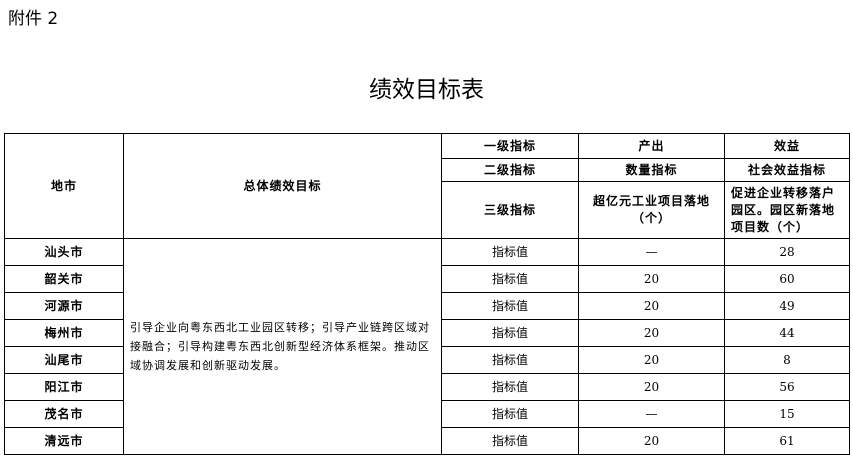 Image resolution: width=853 pixels, height=457 pixels. What do you see at coordinates (787, 146) in the screenshot?
I see `header-benefit: 效益` at bounding box center [787, 146].